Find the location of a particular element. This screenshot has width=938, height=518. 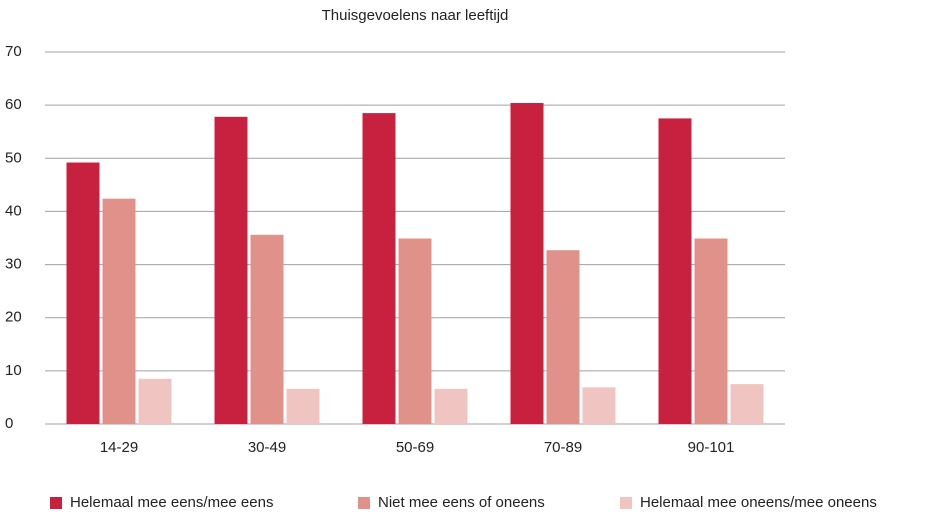

y-tick-label: 50 is located at coordinates (13, 157).